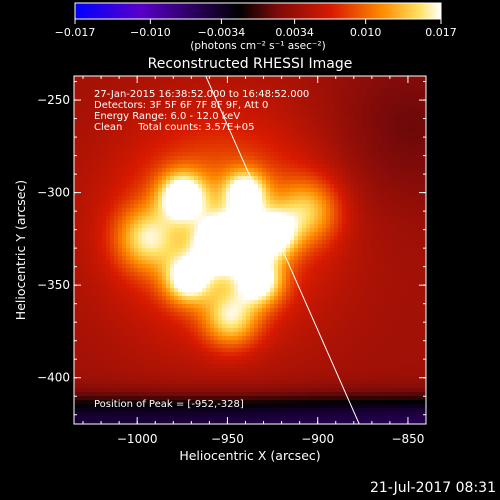 This screenshot has width=500, height=500. What do you see at coordinates (366, 32) in the screenshot?
I see `colorbar-tick-label: 0.010` at bounding box center [366, 32].